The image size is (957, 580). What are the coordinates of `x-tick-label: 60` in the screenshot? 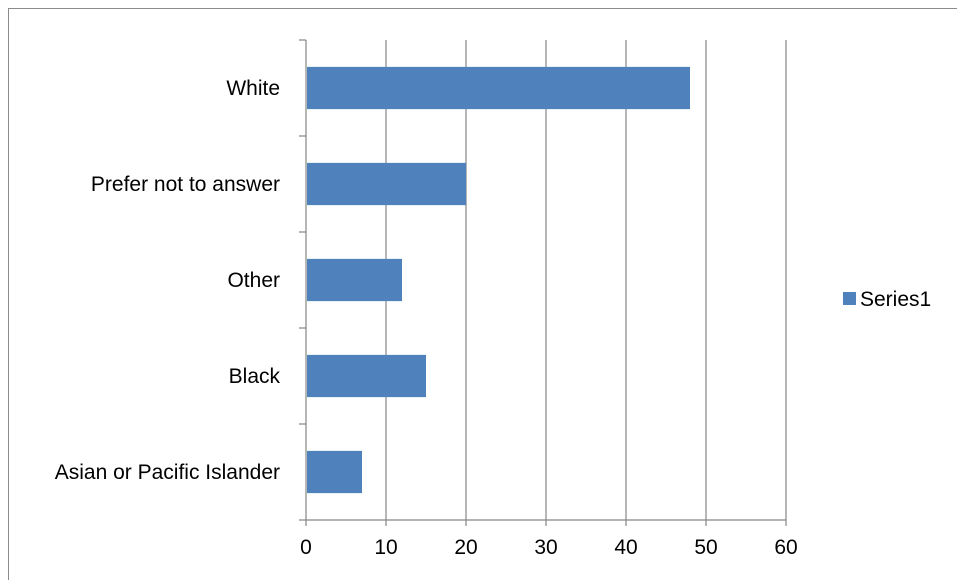 It's located at (785, 547).